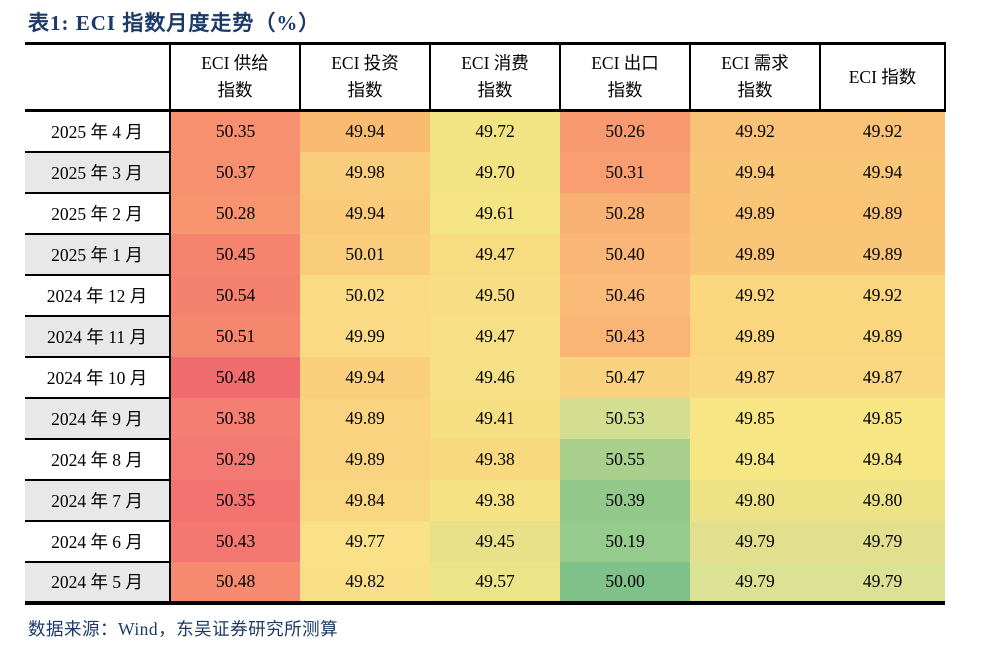 The image size is (981, 650). Describe the element at coordinates (235, 63) in the screenshot. I see `column-header-line: ECI 供给` at that location.